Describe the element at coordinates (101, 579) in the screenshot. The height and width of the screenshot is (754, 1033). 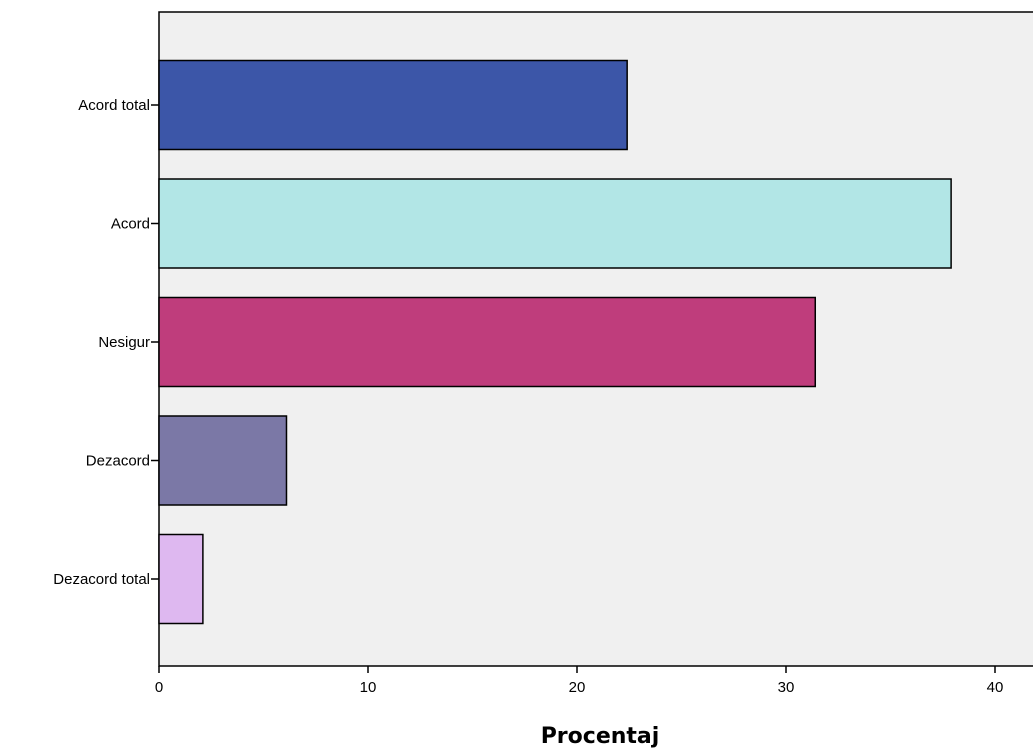
I see `y-tick-label: Dezacord total` at that location.